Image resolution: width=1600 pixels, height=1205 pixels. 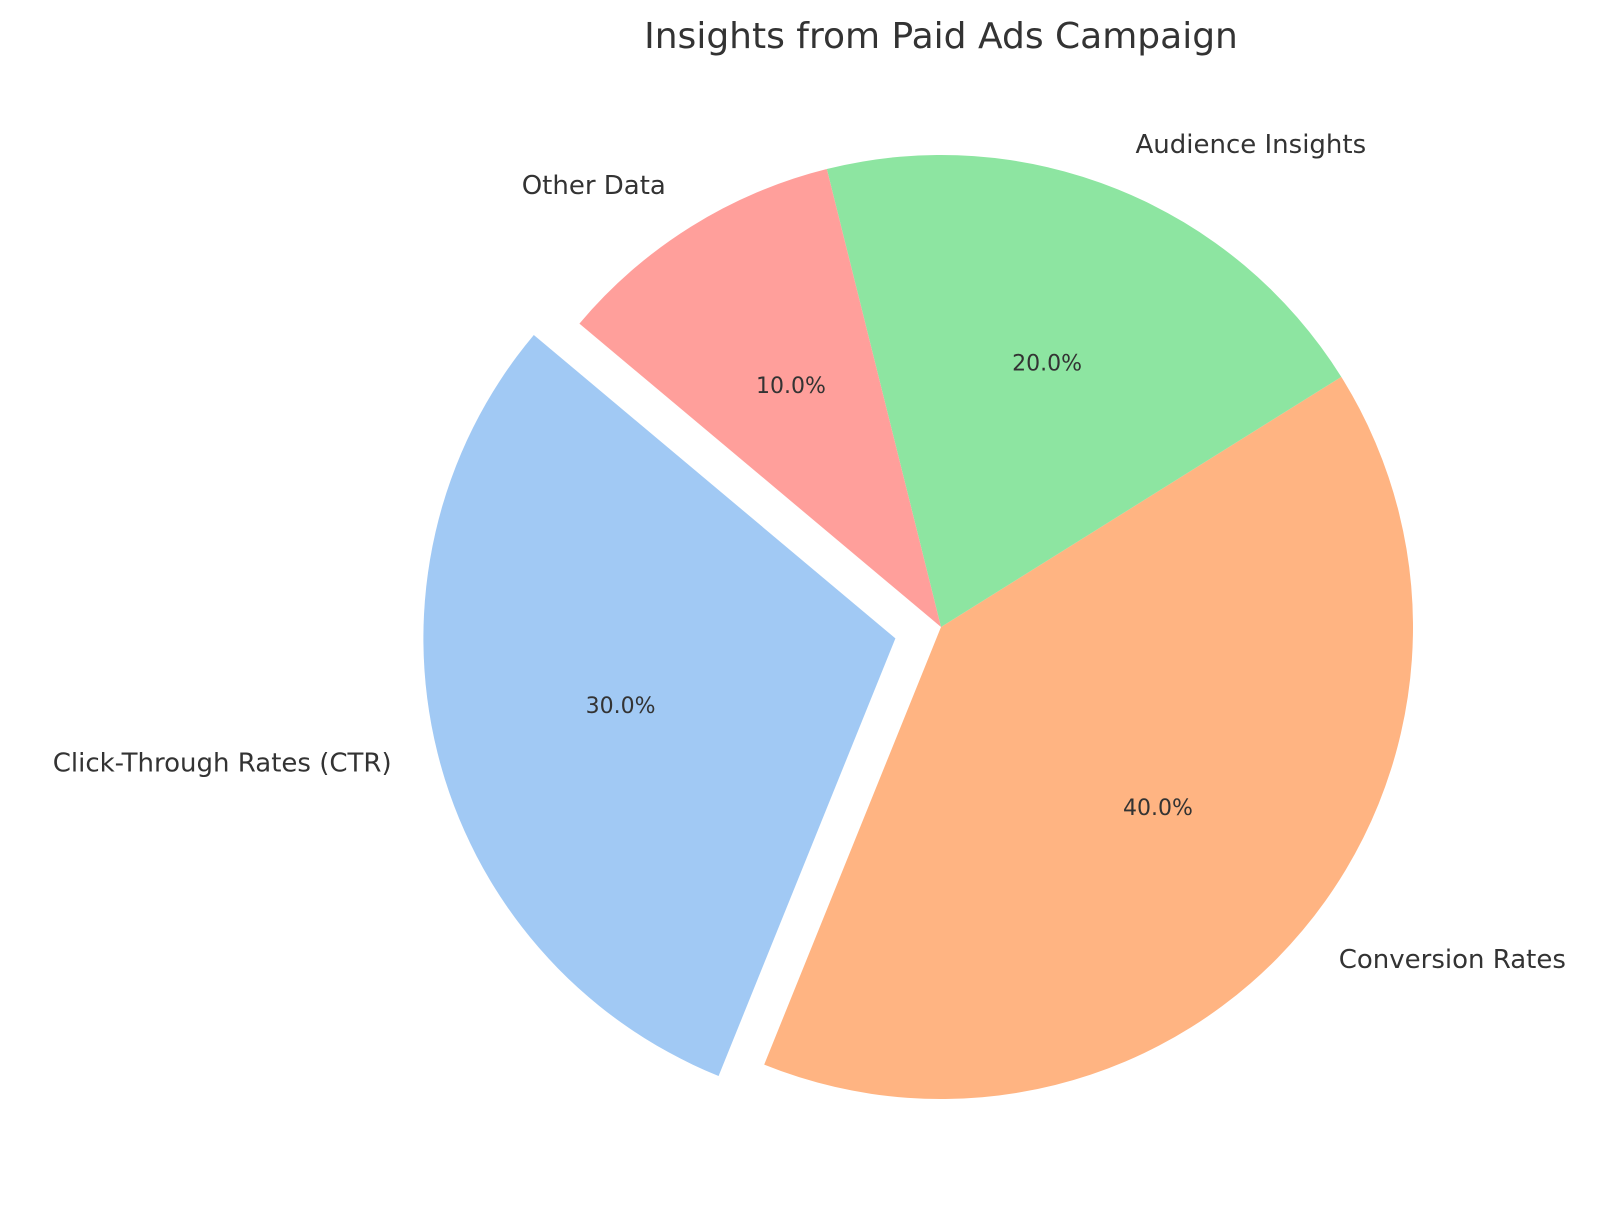 What do you see at coordinates (1250, 145) in the screenshot?
I see `slice-label-audience-insights: Audience Insights` at bounding box center [1250, 145].